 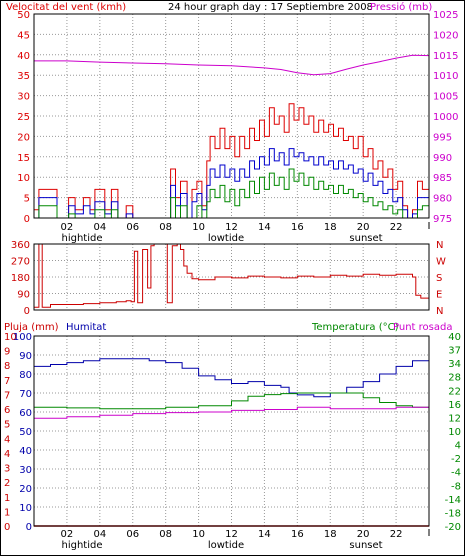 I want to click on sunset-label-top: sunset, so click(x=365, y=238).